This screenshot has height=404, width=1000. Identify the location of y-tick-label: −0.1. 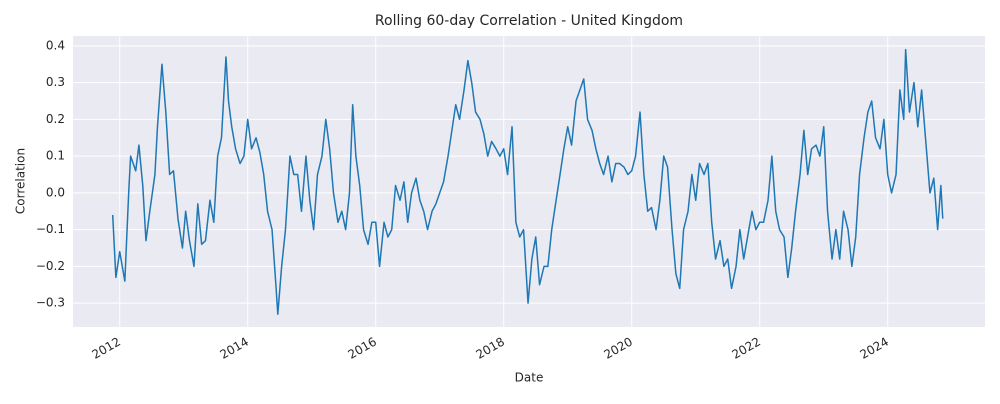
(50, 229).